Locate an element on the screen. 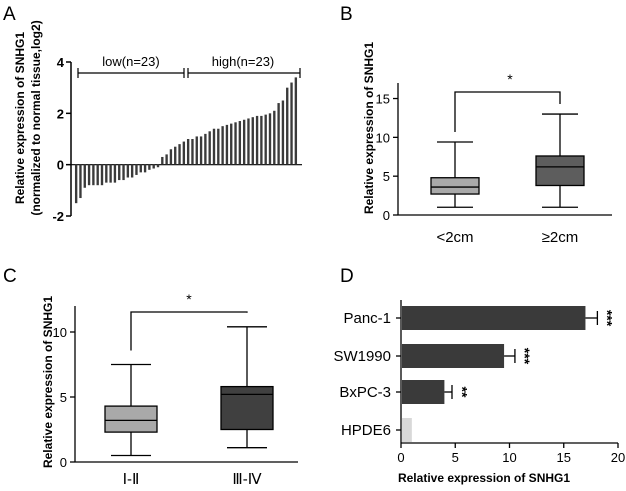 The image size is (626, 491). panel-b-significance: * is located at coordinates (510, 79).